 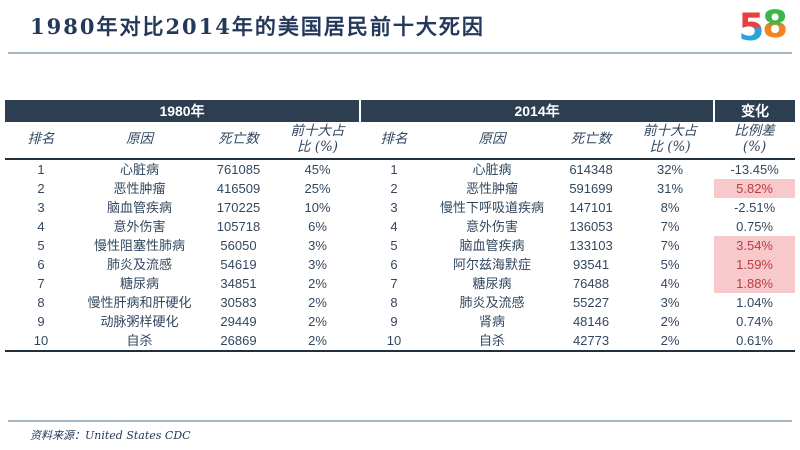 What do you see at coordinates (41, 264) in the screenshot?
I see `rank-1980-cell: 6` at bounding box center [41, 264].